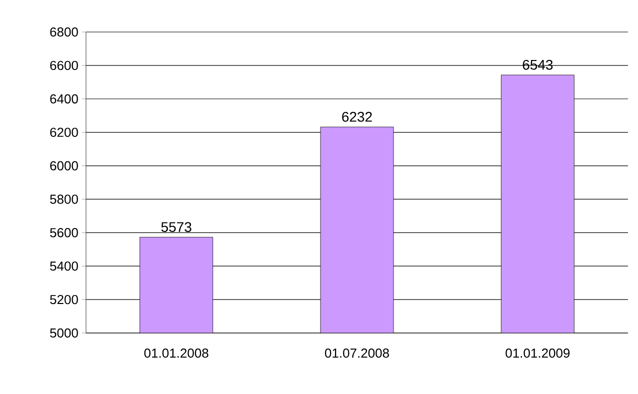 This screenshot has width=638, height=394. I want to click on x-tick-label: 01.01.2008, so click(176, 353).